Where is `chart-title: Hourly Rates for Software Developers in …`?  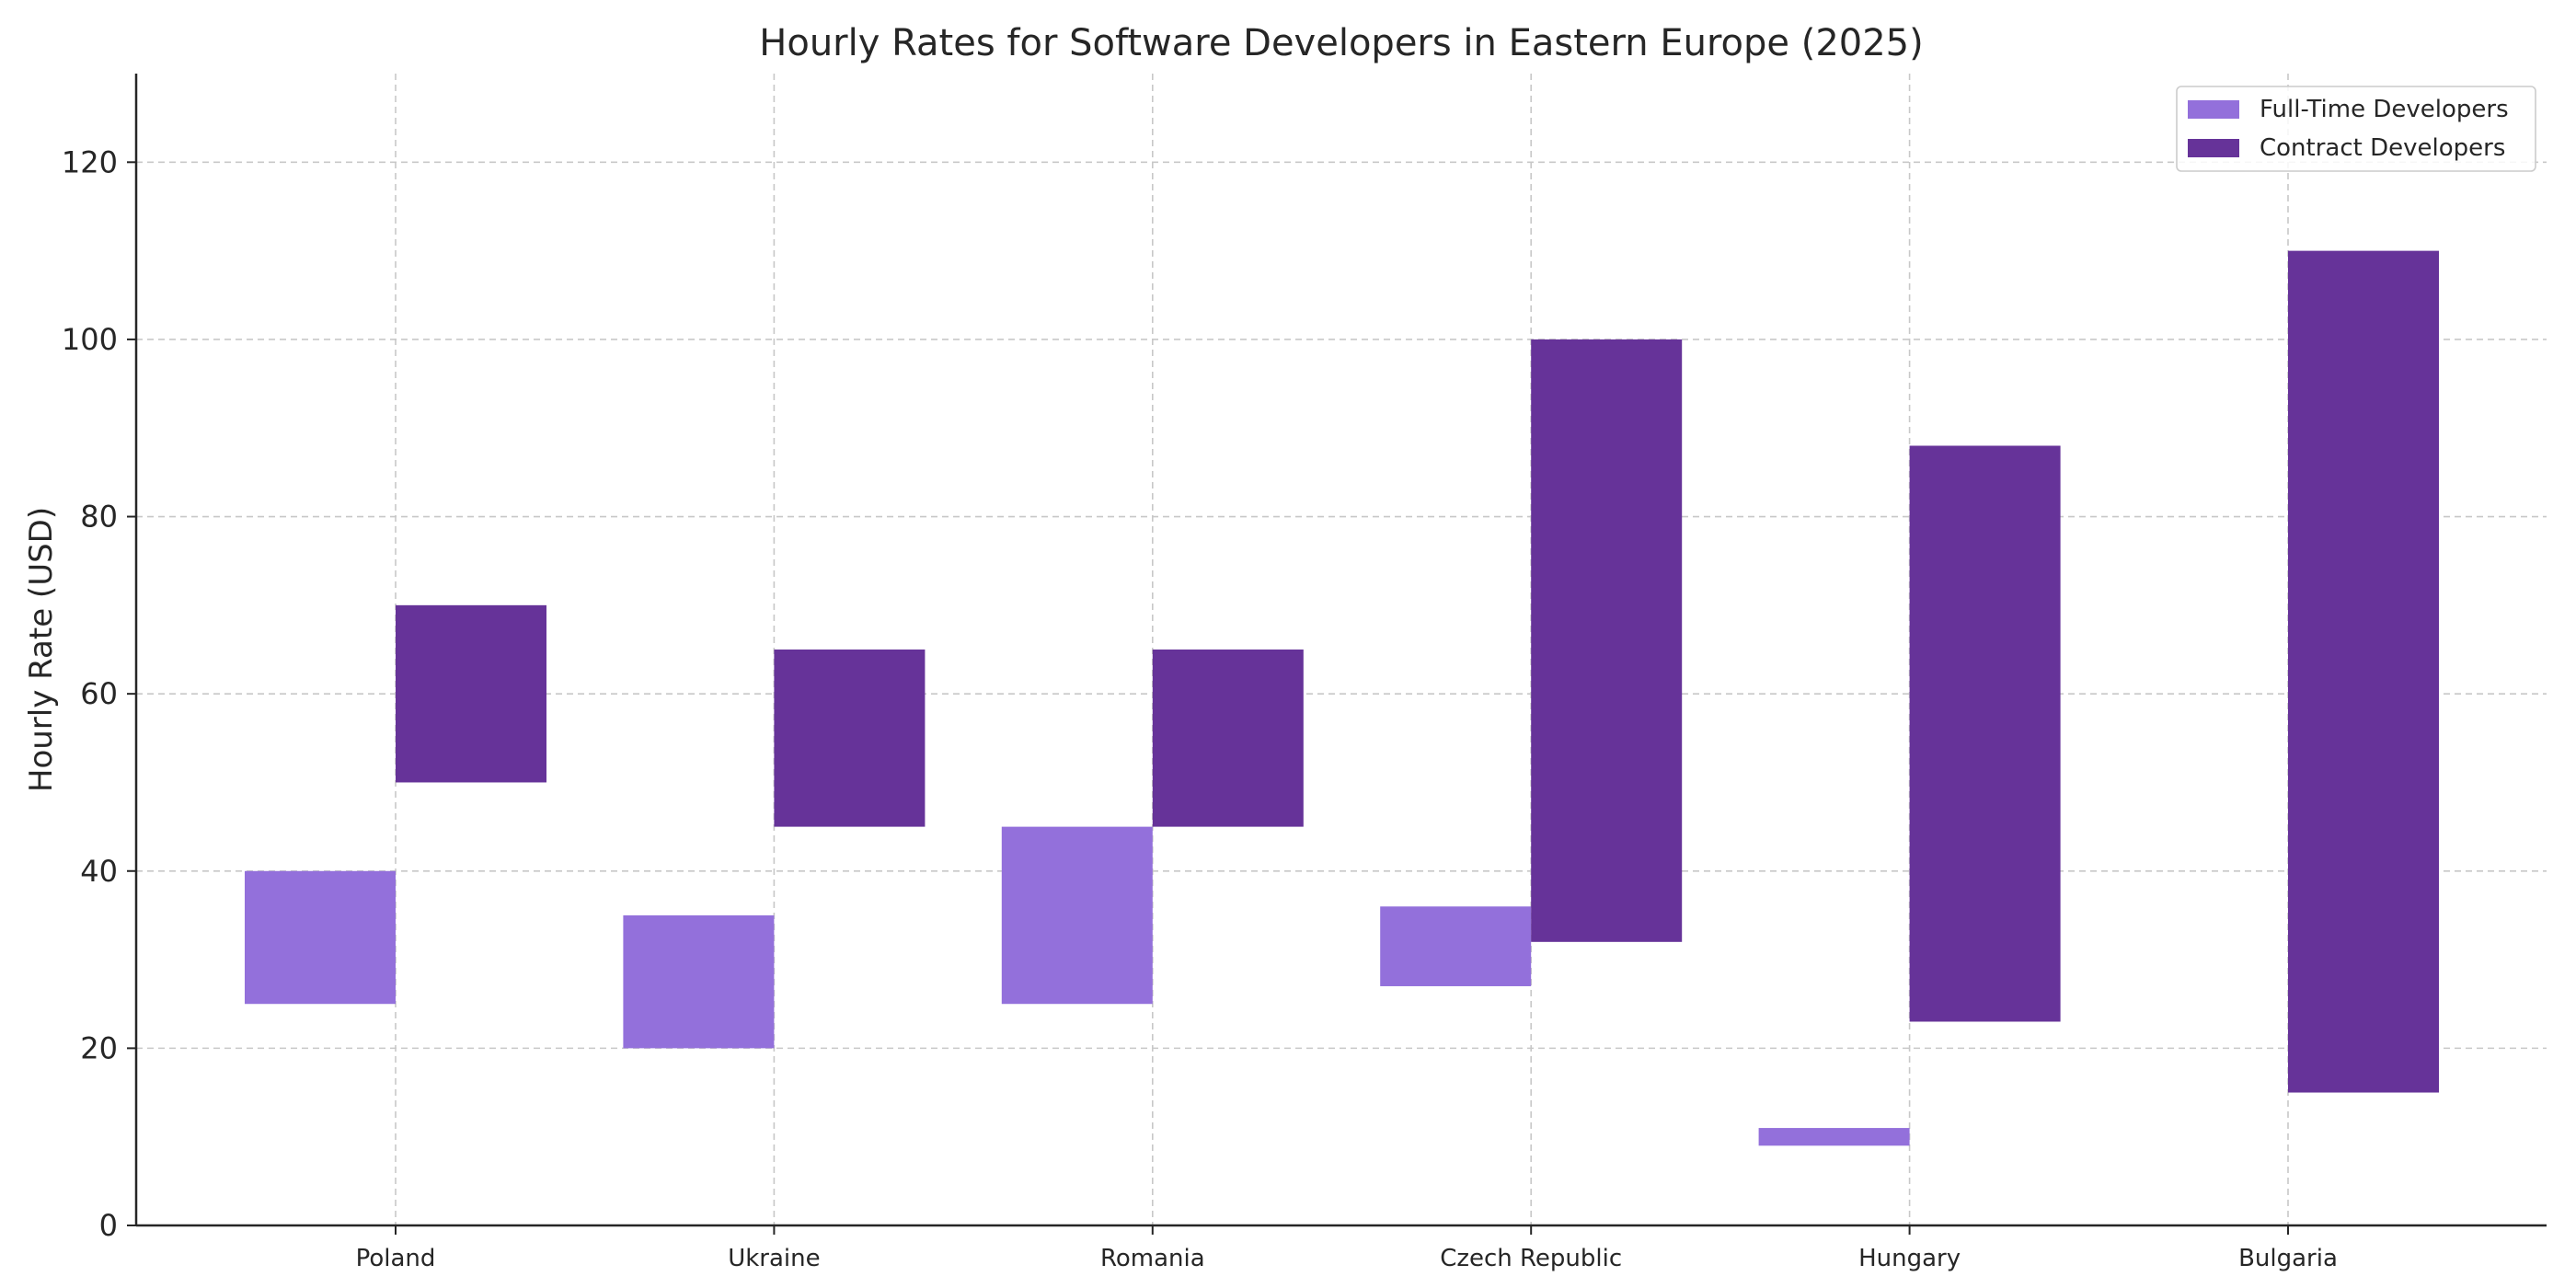
chart-title: Hourly Rates for Software Developers in … is located at coordinates (1341, 43).